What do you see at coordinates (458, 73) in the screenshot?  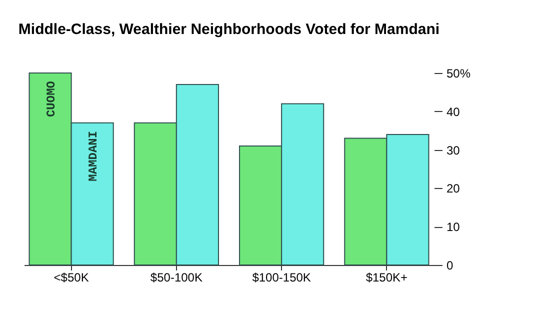 I see `y-tick-label: 50%` at bounding box center [458, 73].